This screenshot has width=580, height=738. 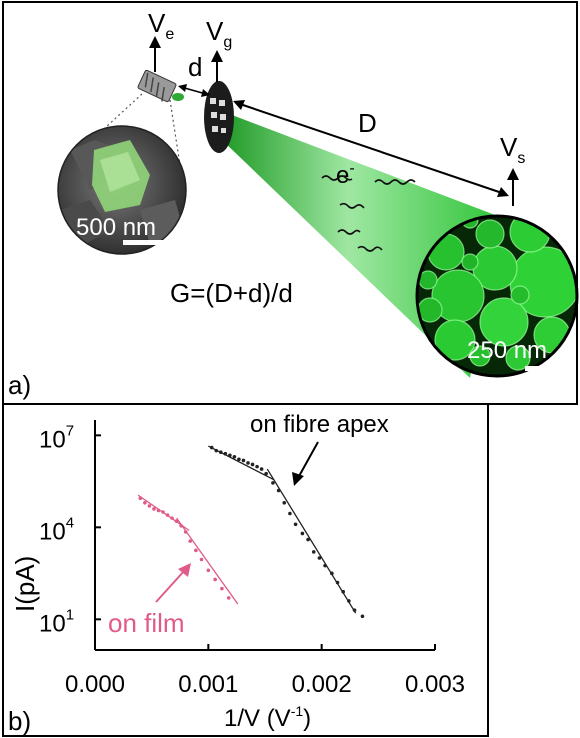 What do you see at coordinates (170, 586) in the screenshot?
I see `annotation-film-arrow` at bounding box center [170, 586].